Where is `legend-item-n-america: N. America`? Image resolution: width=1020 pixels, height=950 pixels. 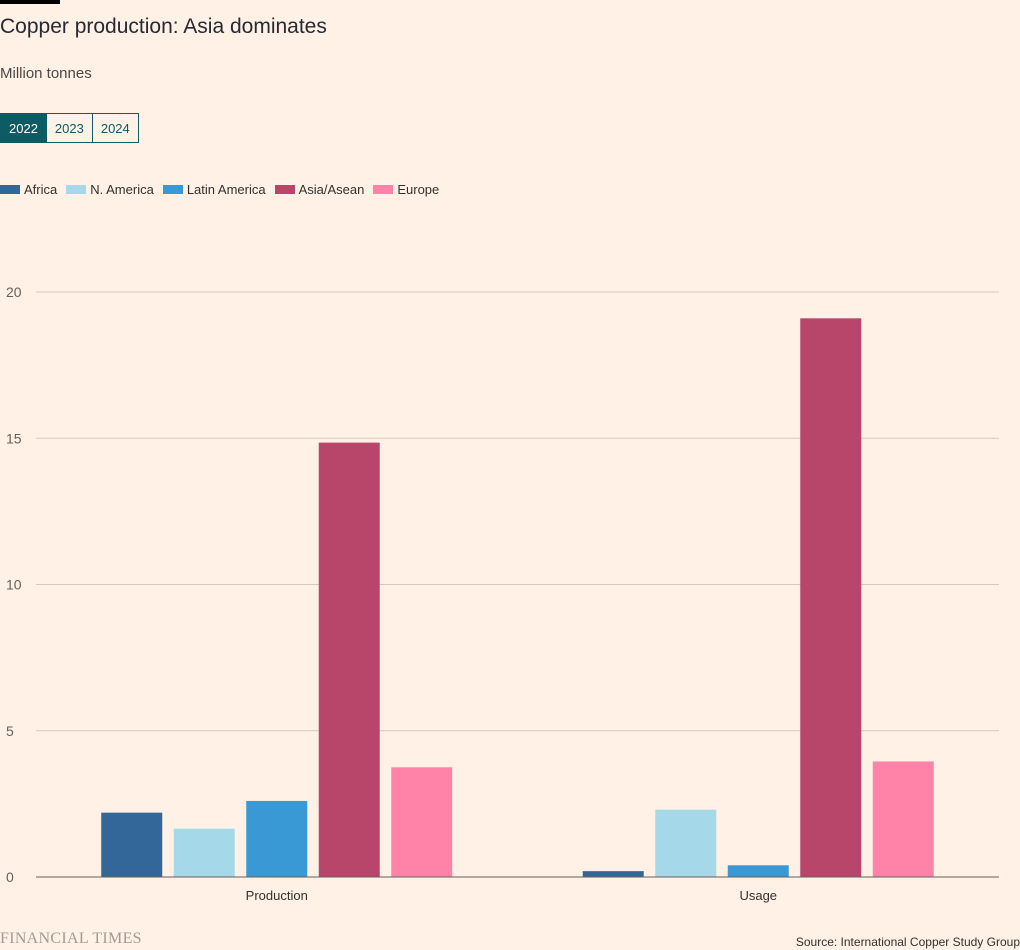
legend-item-n-america: N. America is located at coordinates (110, 189).